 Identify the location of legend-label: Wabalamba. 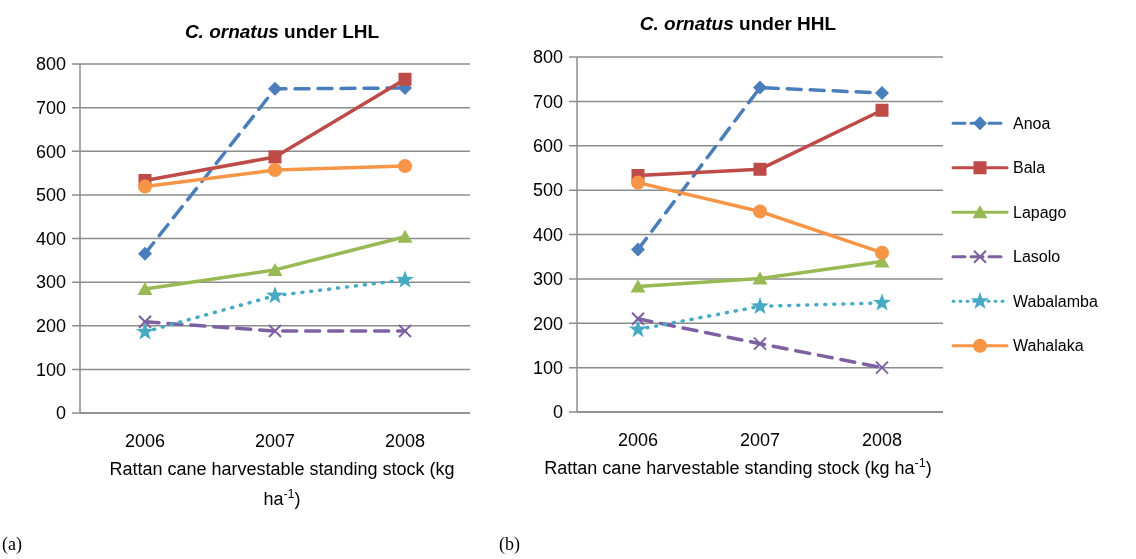
(1055, 301).